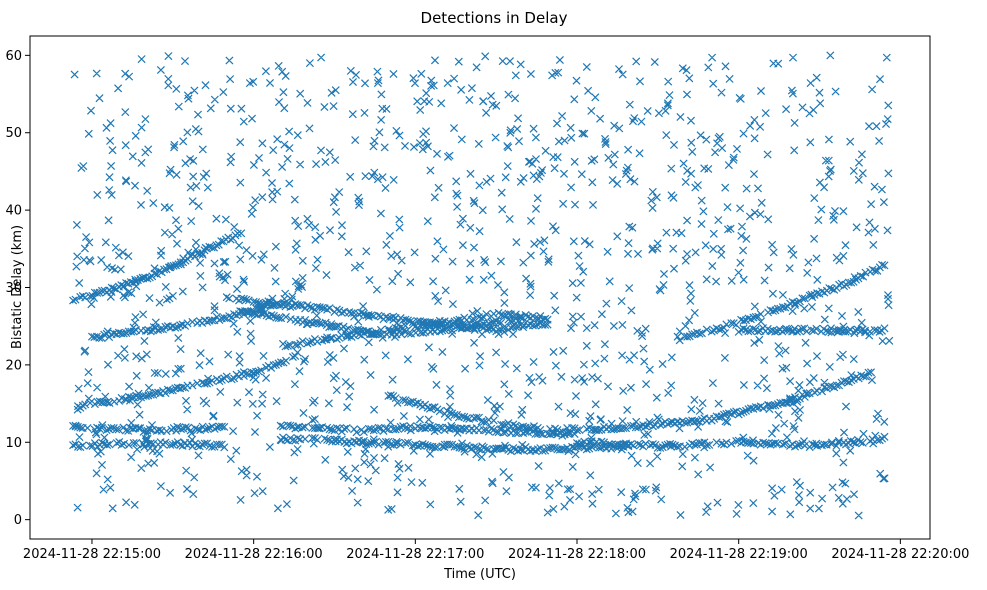  I want to click on y-axis: 0 10 20 30 40 50 60, so click(17, 288).